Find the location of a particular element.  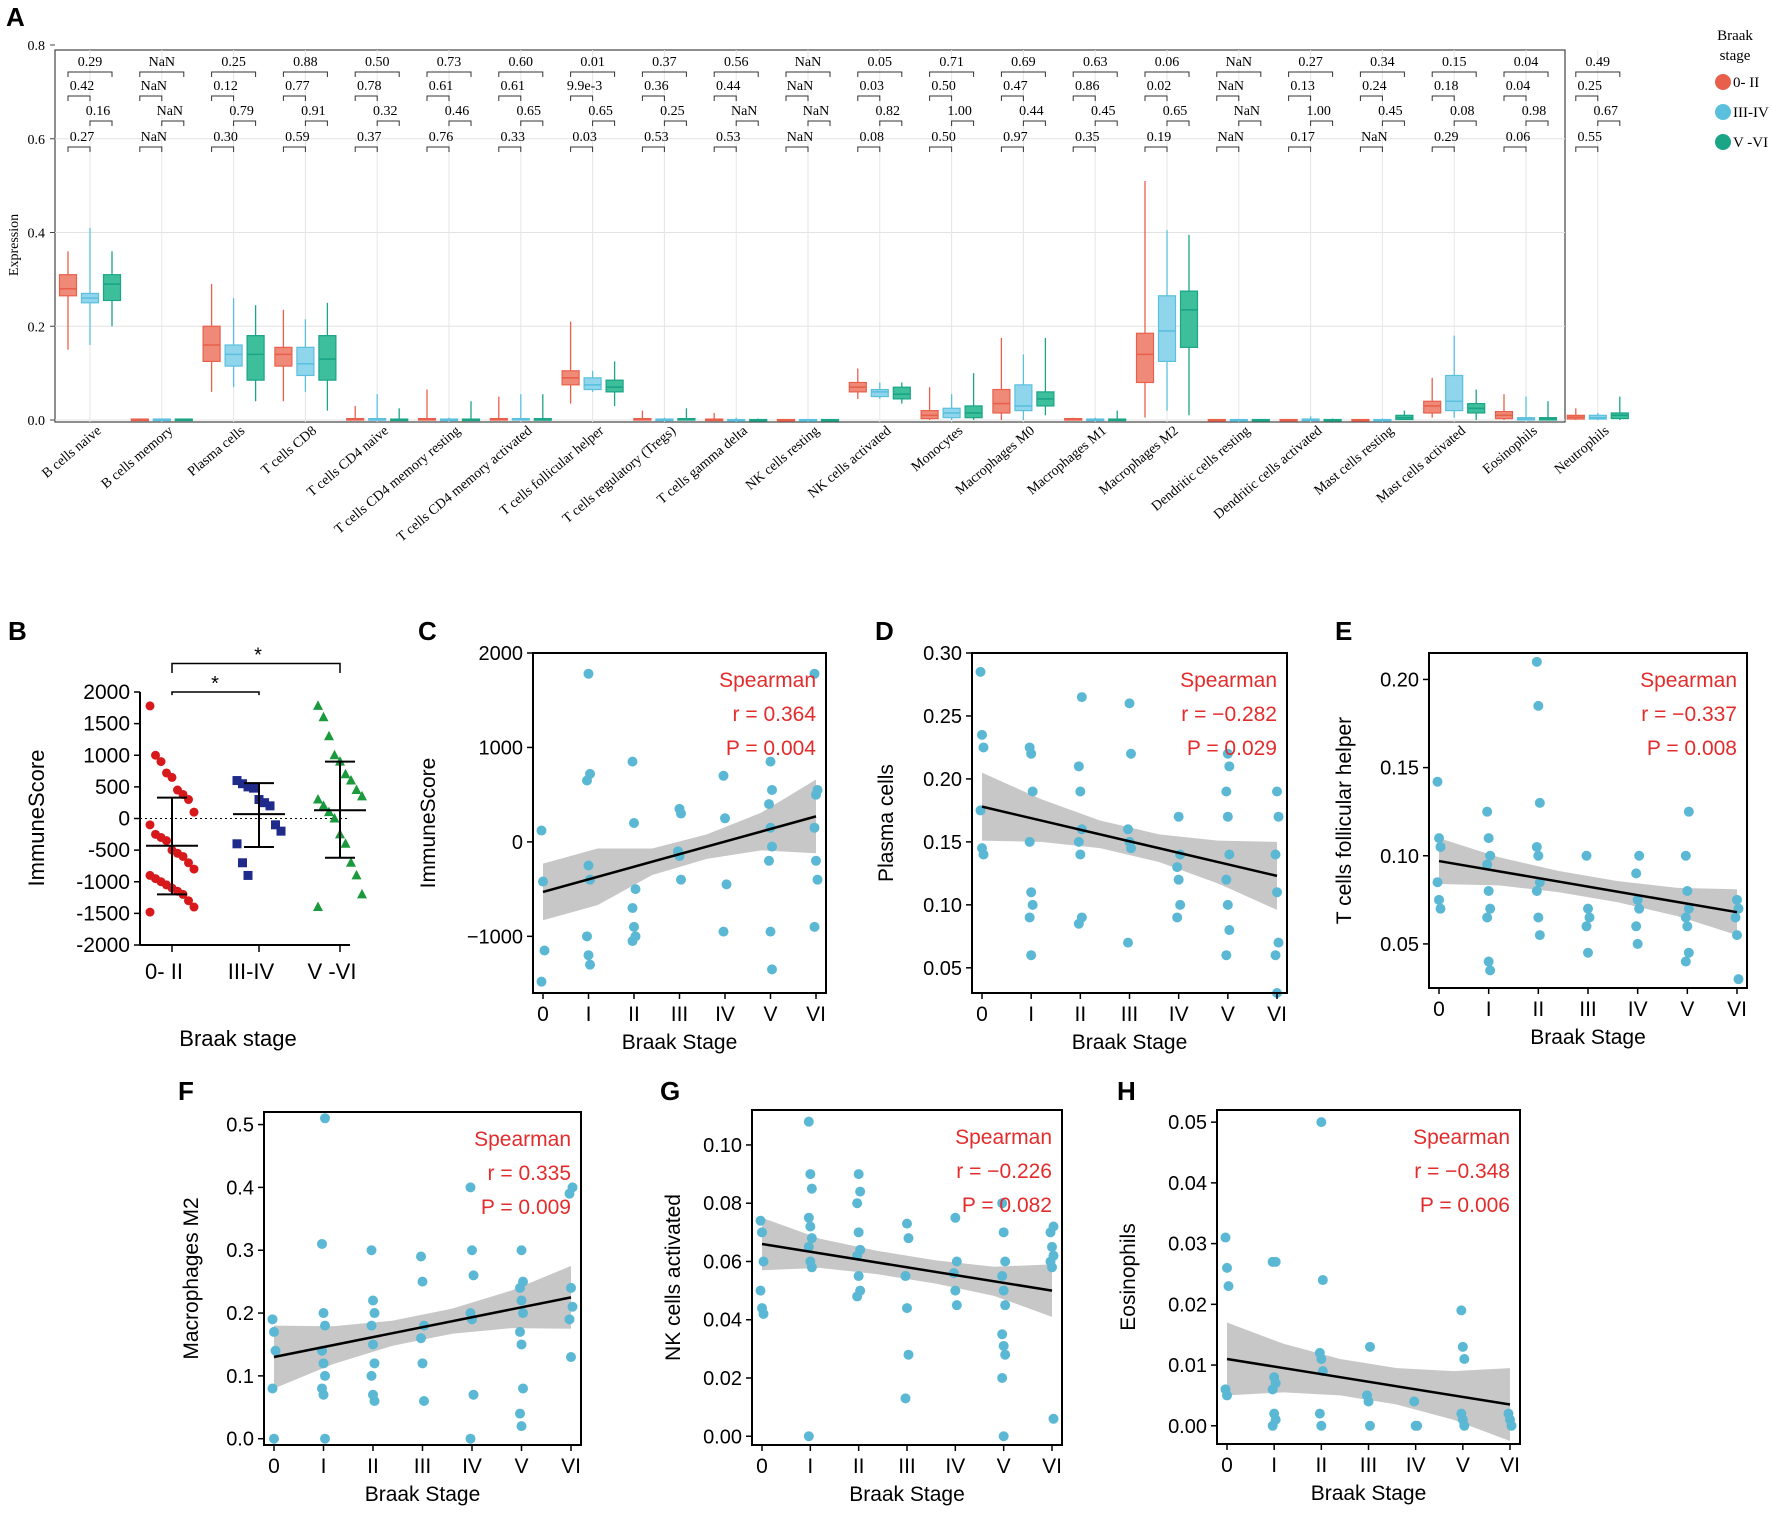

b-sig-star: * is located at coordinates (215, 684).